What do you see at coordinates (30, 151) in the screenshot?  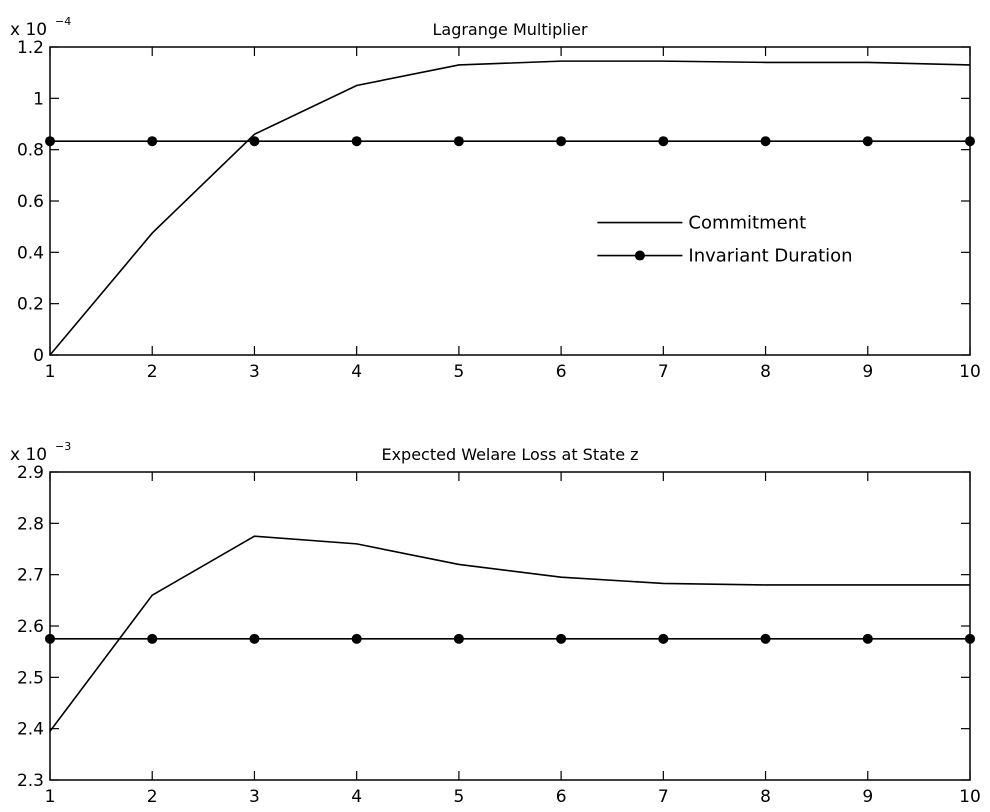 I see `y-tick-label: 0.8` at bounding box center [30, 151].